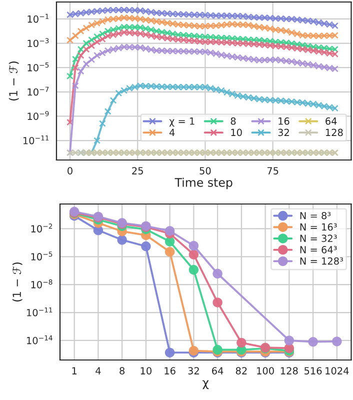 This screenshot has width=353, height=400. What do you see at coordinates (170, 370) in the screenshot?
I see `x-tick-label: 16` at bounding box center [170, 370].